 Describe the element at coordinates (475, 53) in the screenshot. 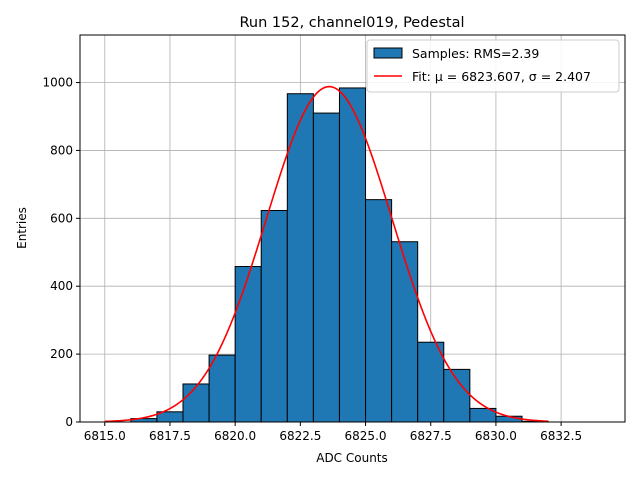

I see `legend-histogram-label: Samples: RMS=2.39` at that location.